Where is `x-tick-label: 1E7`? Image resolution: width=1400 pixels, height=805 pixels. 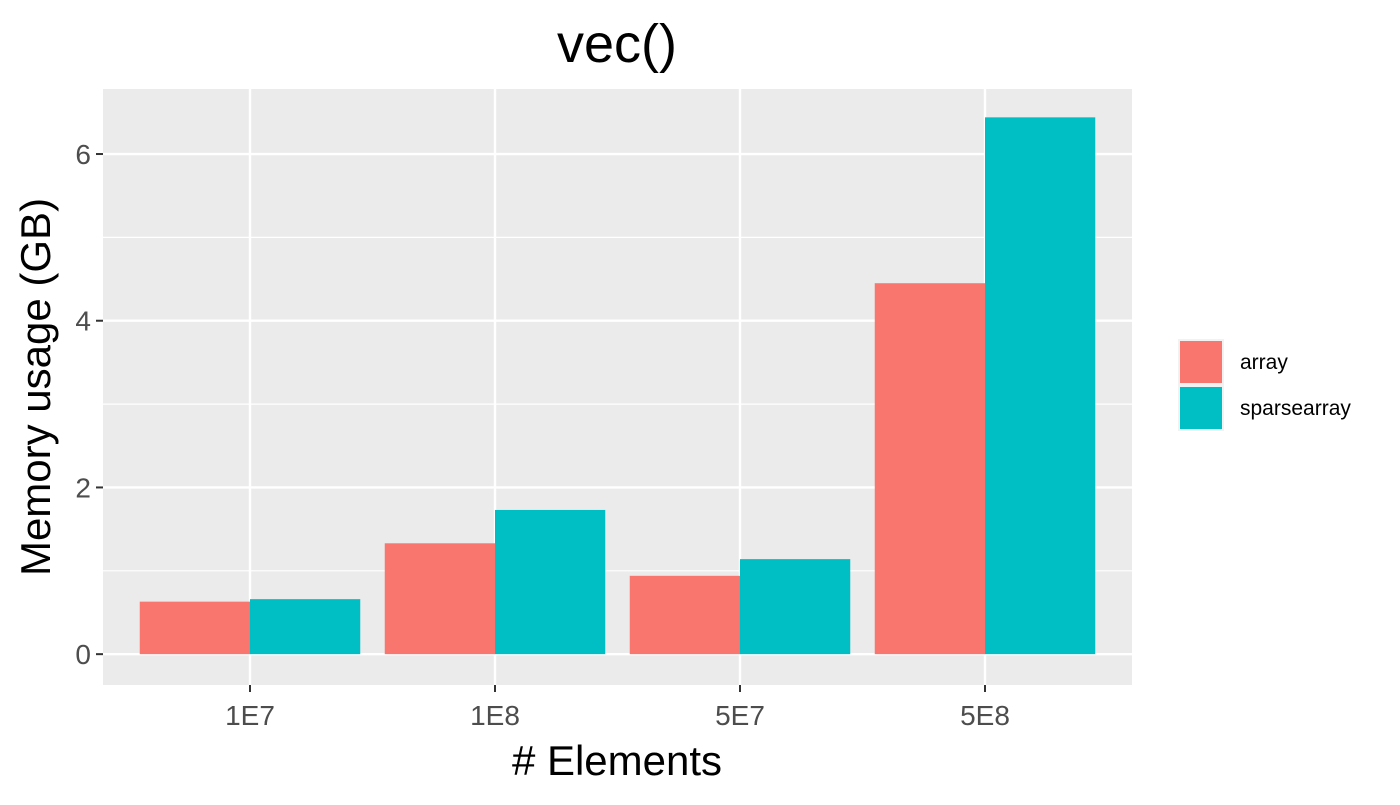
x-tick-label: 1E7 is located at coordinates (250, 715).